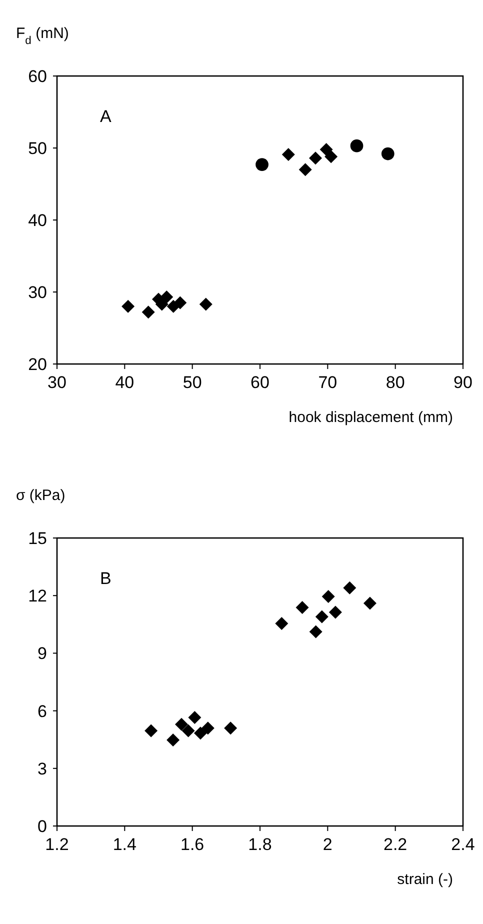  Describe the element at coordinates (42, 36) in the screenshot. I see `y-axis-title: F$_{d}$ (mN)` at that location.